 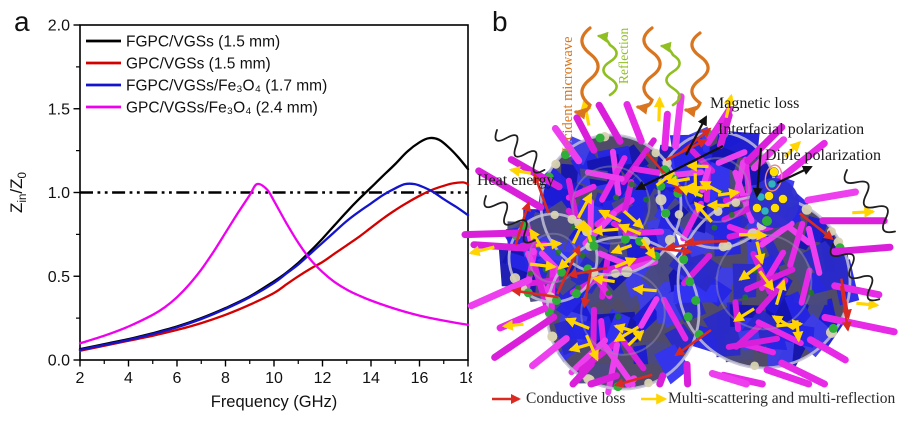 What do you see at coordinates (823, 155) in the screenshot?
I see `dipole-polarization-label: Diple polarization` at bounding box center [823, 155].